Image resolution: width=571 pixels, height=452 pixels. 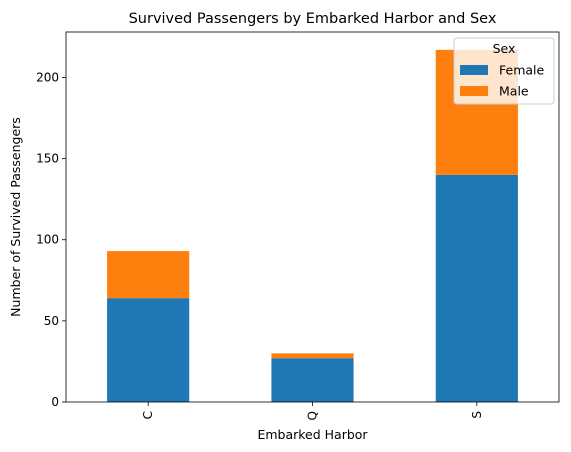 What do you see at coordinates (504, 48) in the screenshot?
I see `legend-title: Sex` at bounding box center [504, 48].